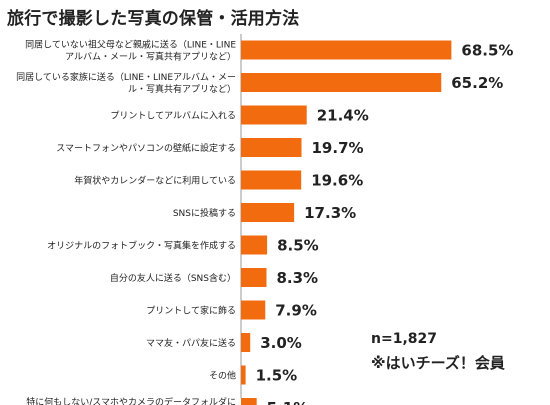 The width and height of the screenshot is (550, 405). I want to click on category-label: スマートフォンやパソコンの壁紙に設定する, so click(146, 148).